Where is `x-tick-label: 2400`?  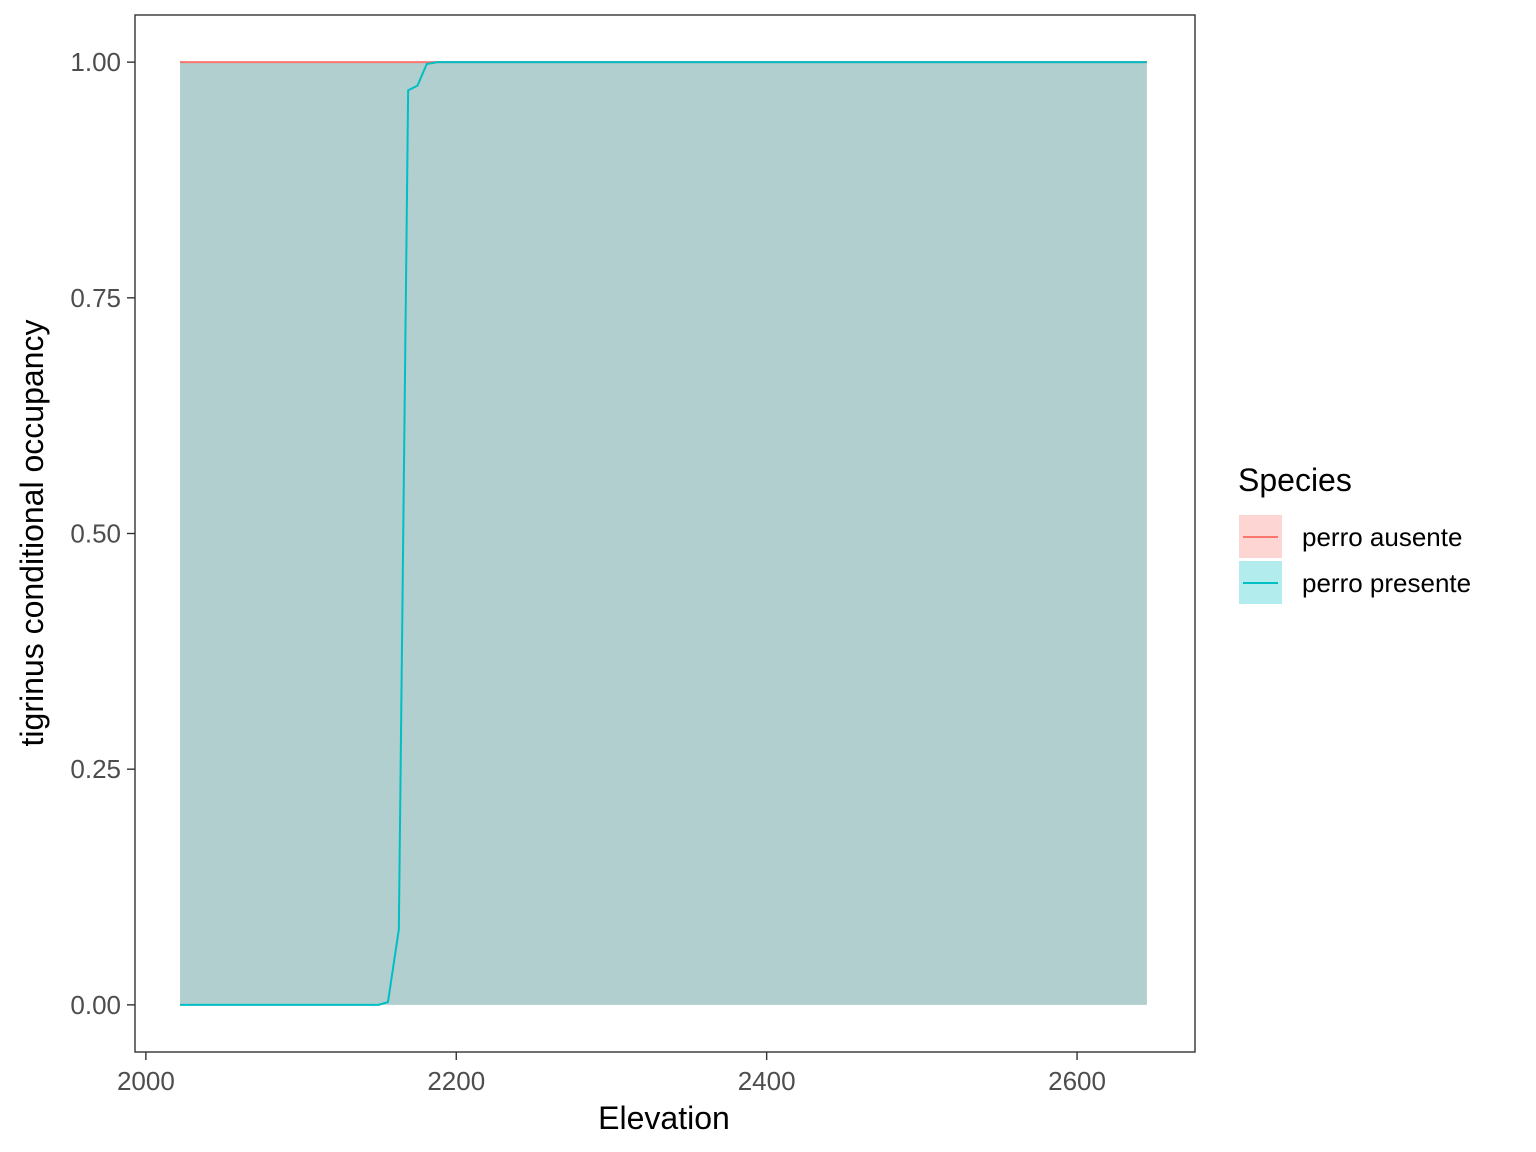 x-tick-label: 2400 is located at coordinates (767, 1081).